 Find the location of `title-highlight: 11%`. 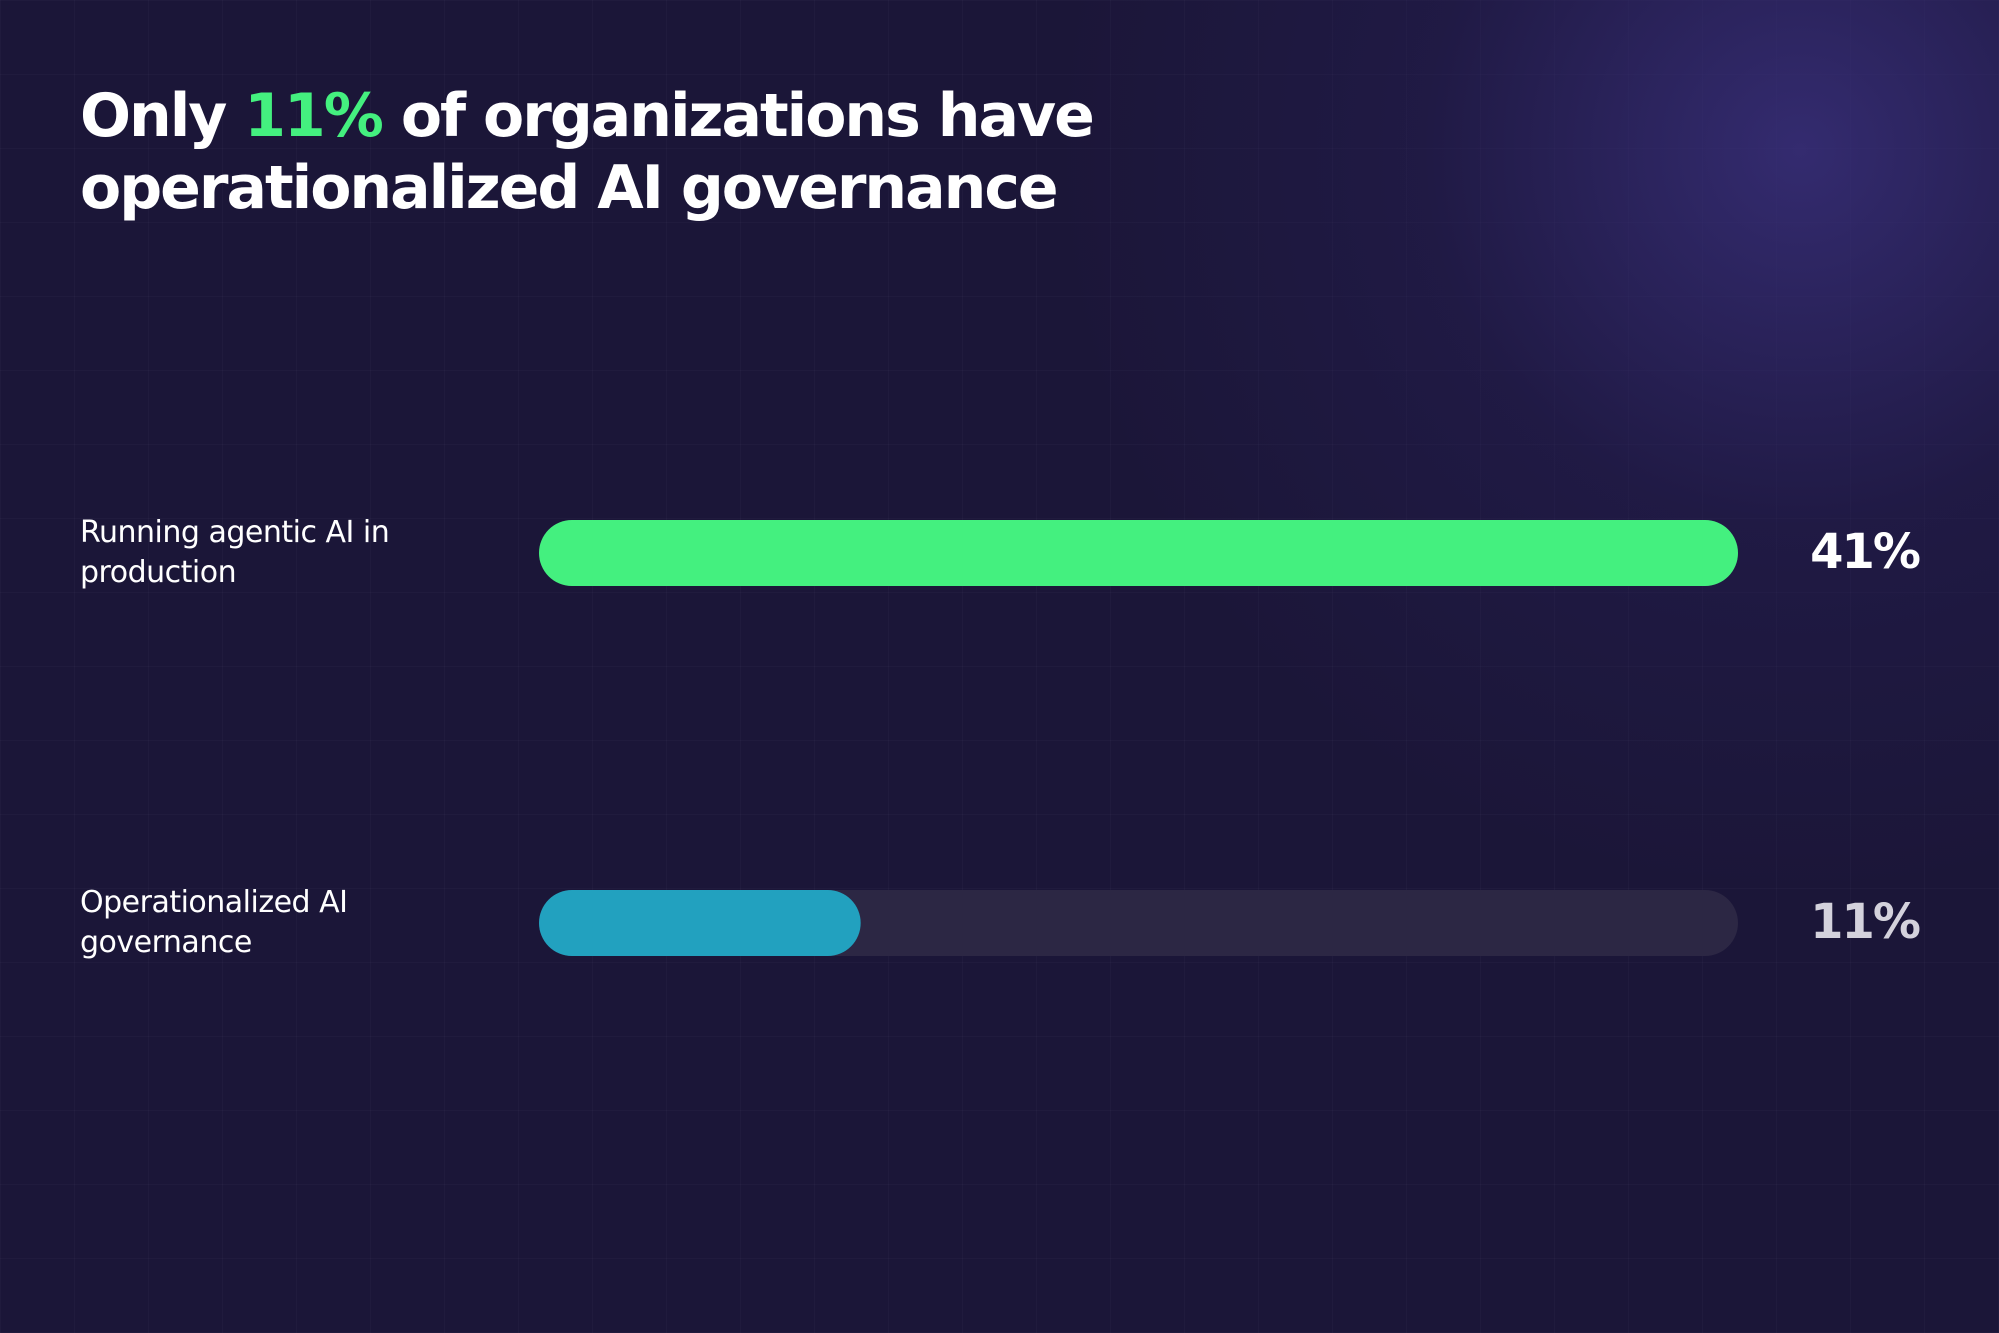

title-highlight: 11% is located at coordinates (314, 116).